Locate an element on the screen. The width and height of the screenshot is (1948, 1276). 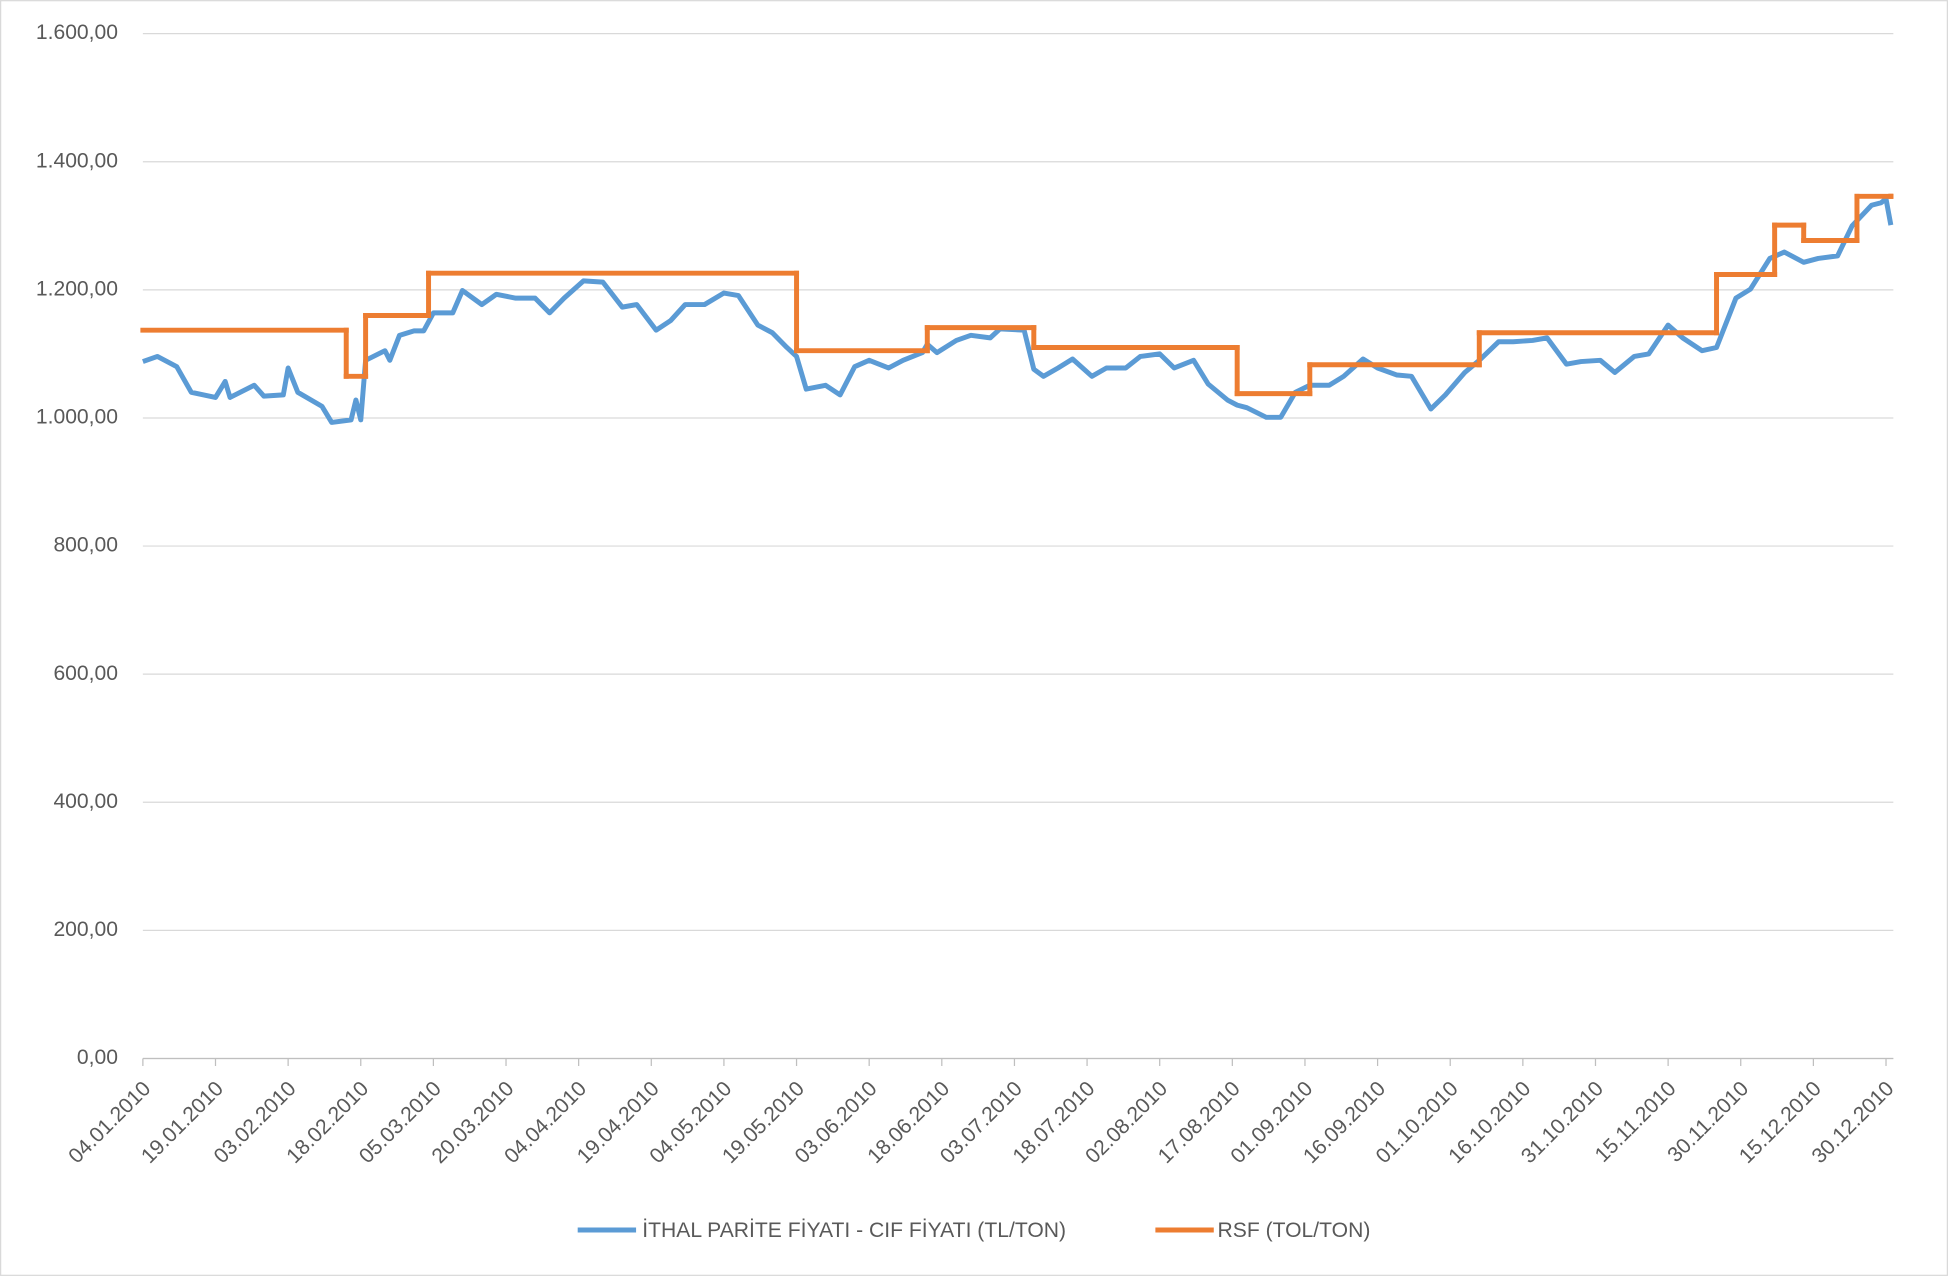
y-tick-label: 200,00 is located at coordinates (85, 929).